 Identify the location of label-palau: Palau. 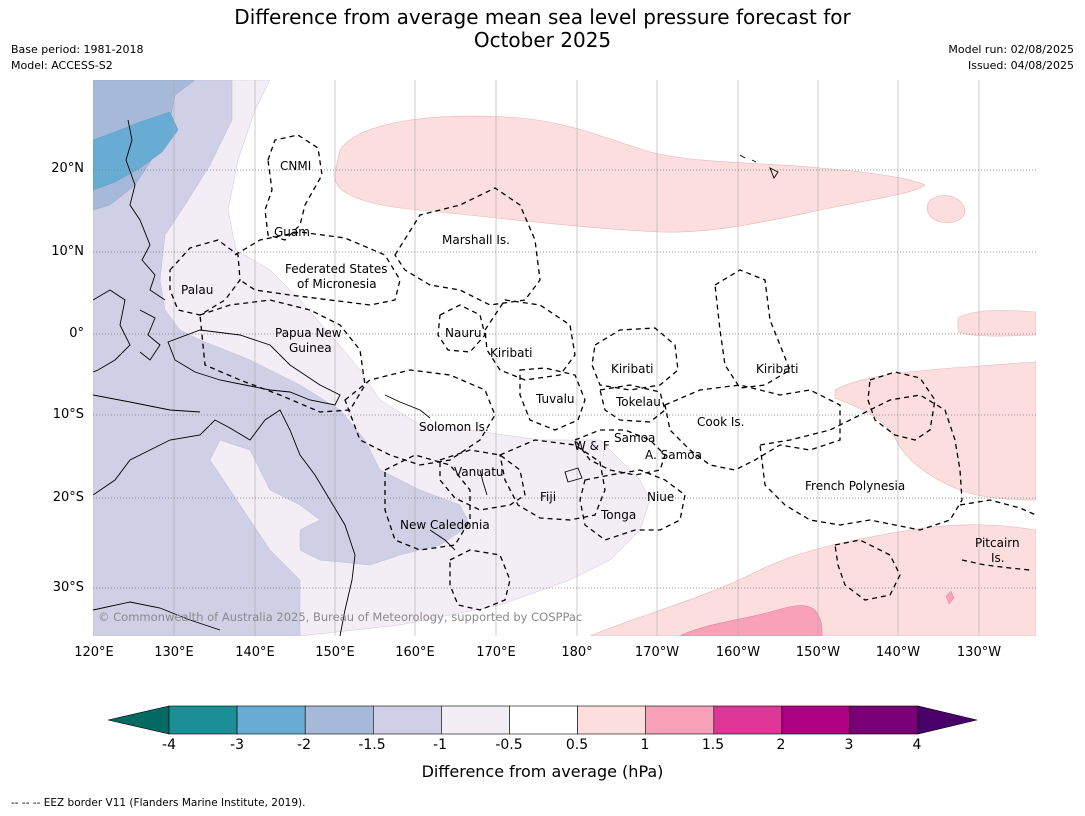
(197, 290).